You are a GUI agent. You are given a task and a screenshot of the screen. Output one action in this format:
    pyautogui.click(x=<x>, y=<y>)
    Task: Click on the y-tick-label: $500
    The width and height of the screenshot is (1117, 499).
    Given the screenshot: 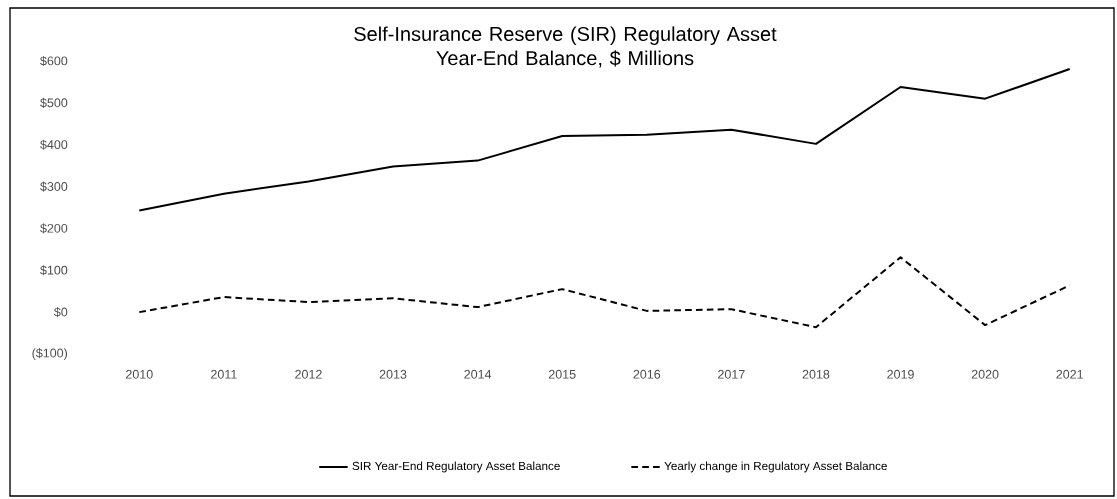 What is the action you would take?
    pyautogui.click(x=54, y=102)
    